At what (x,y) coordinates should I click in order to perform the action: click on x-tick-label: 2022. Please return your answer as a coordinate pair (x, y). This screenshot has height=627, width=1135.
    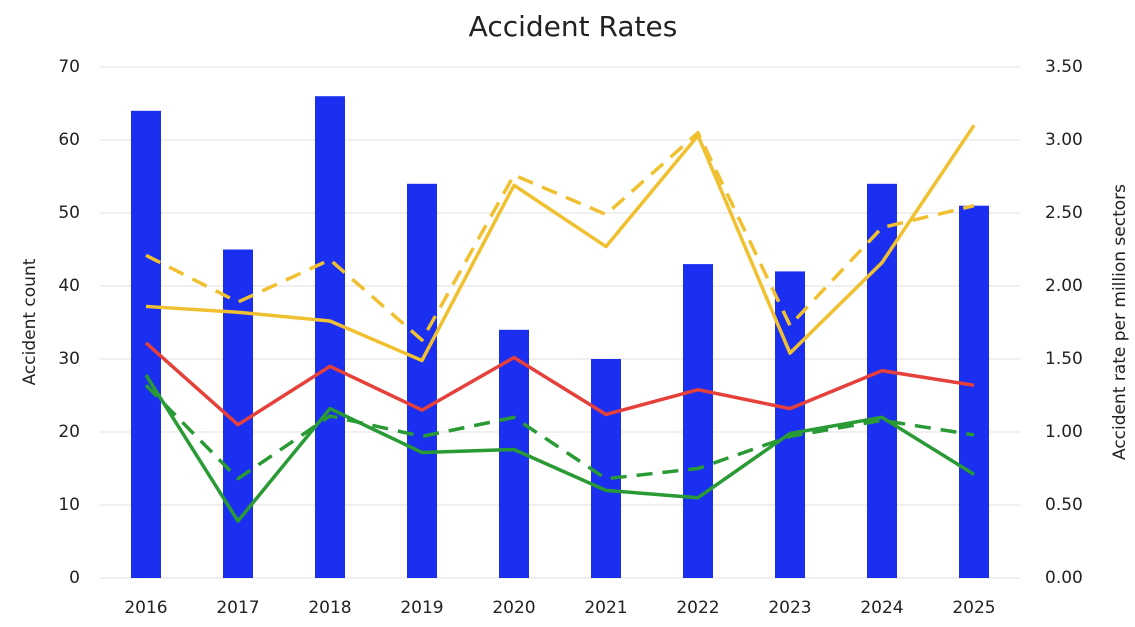
    Looking at the image, I should click on (697, 608).